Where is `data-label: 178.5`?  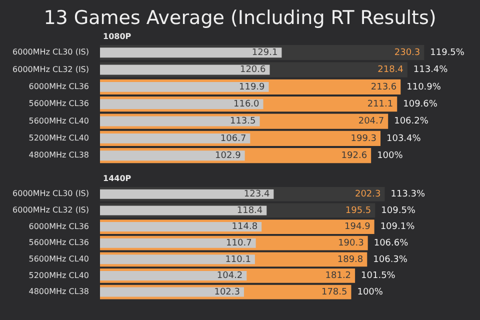 data-label: 178.5 is located at coordinates (334, 292).